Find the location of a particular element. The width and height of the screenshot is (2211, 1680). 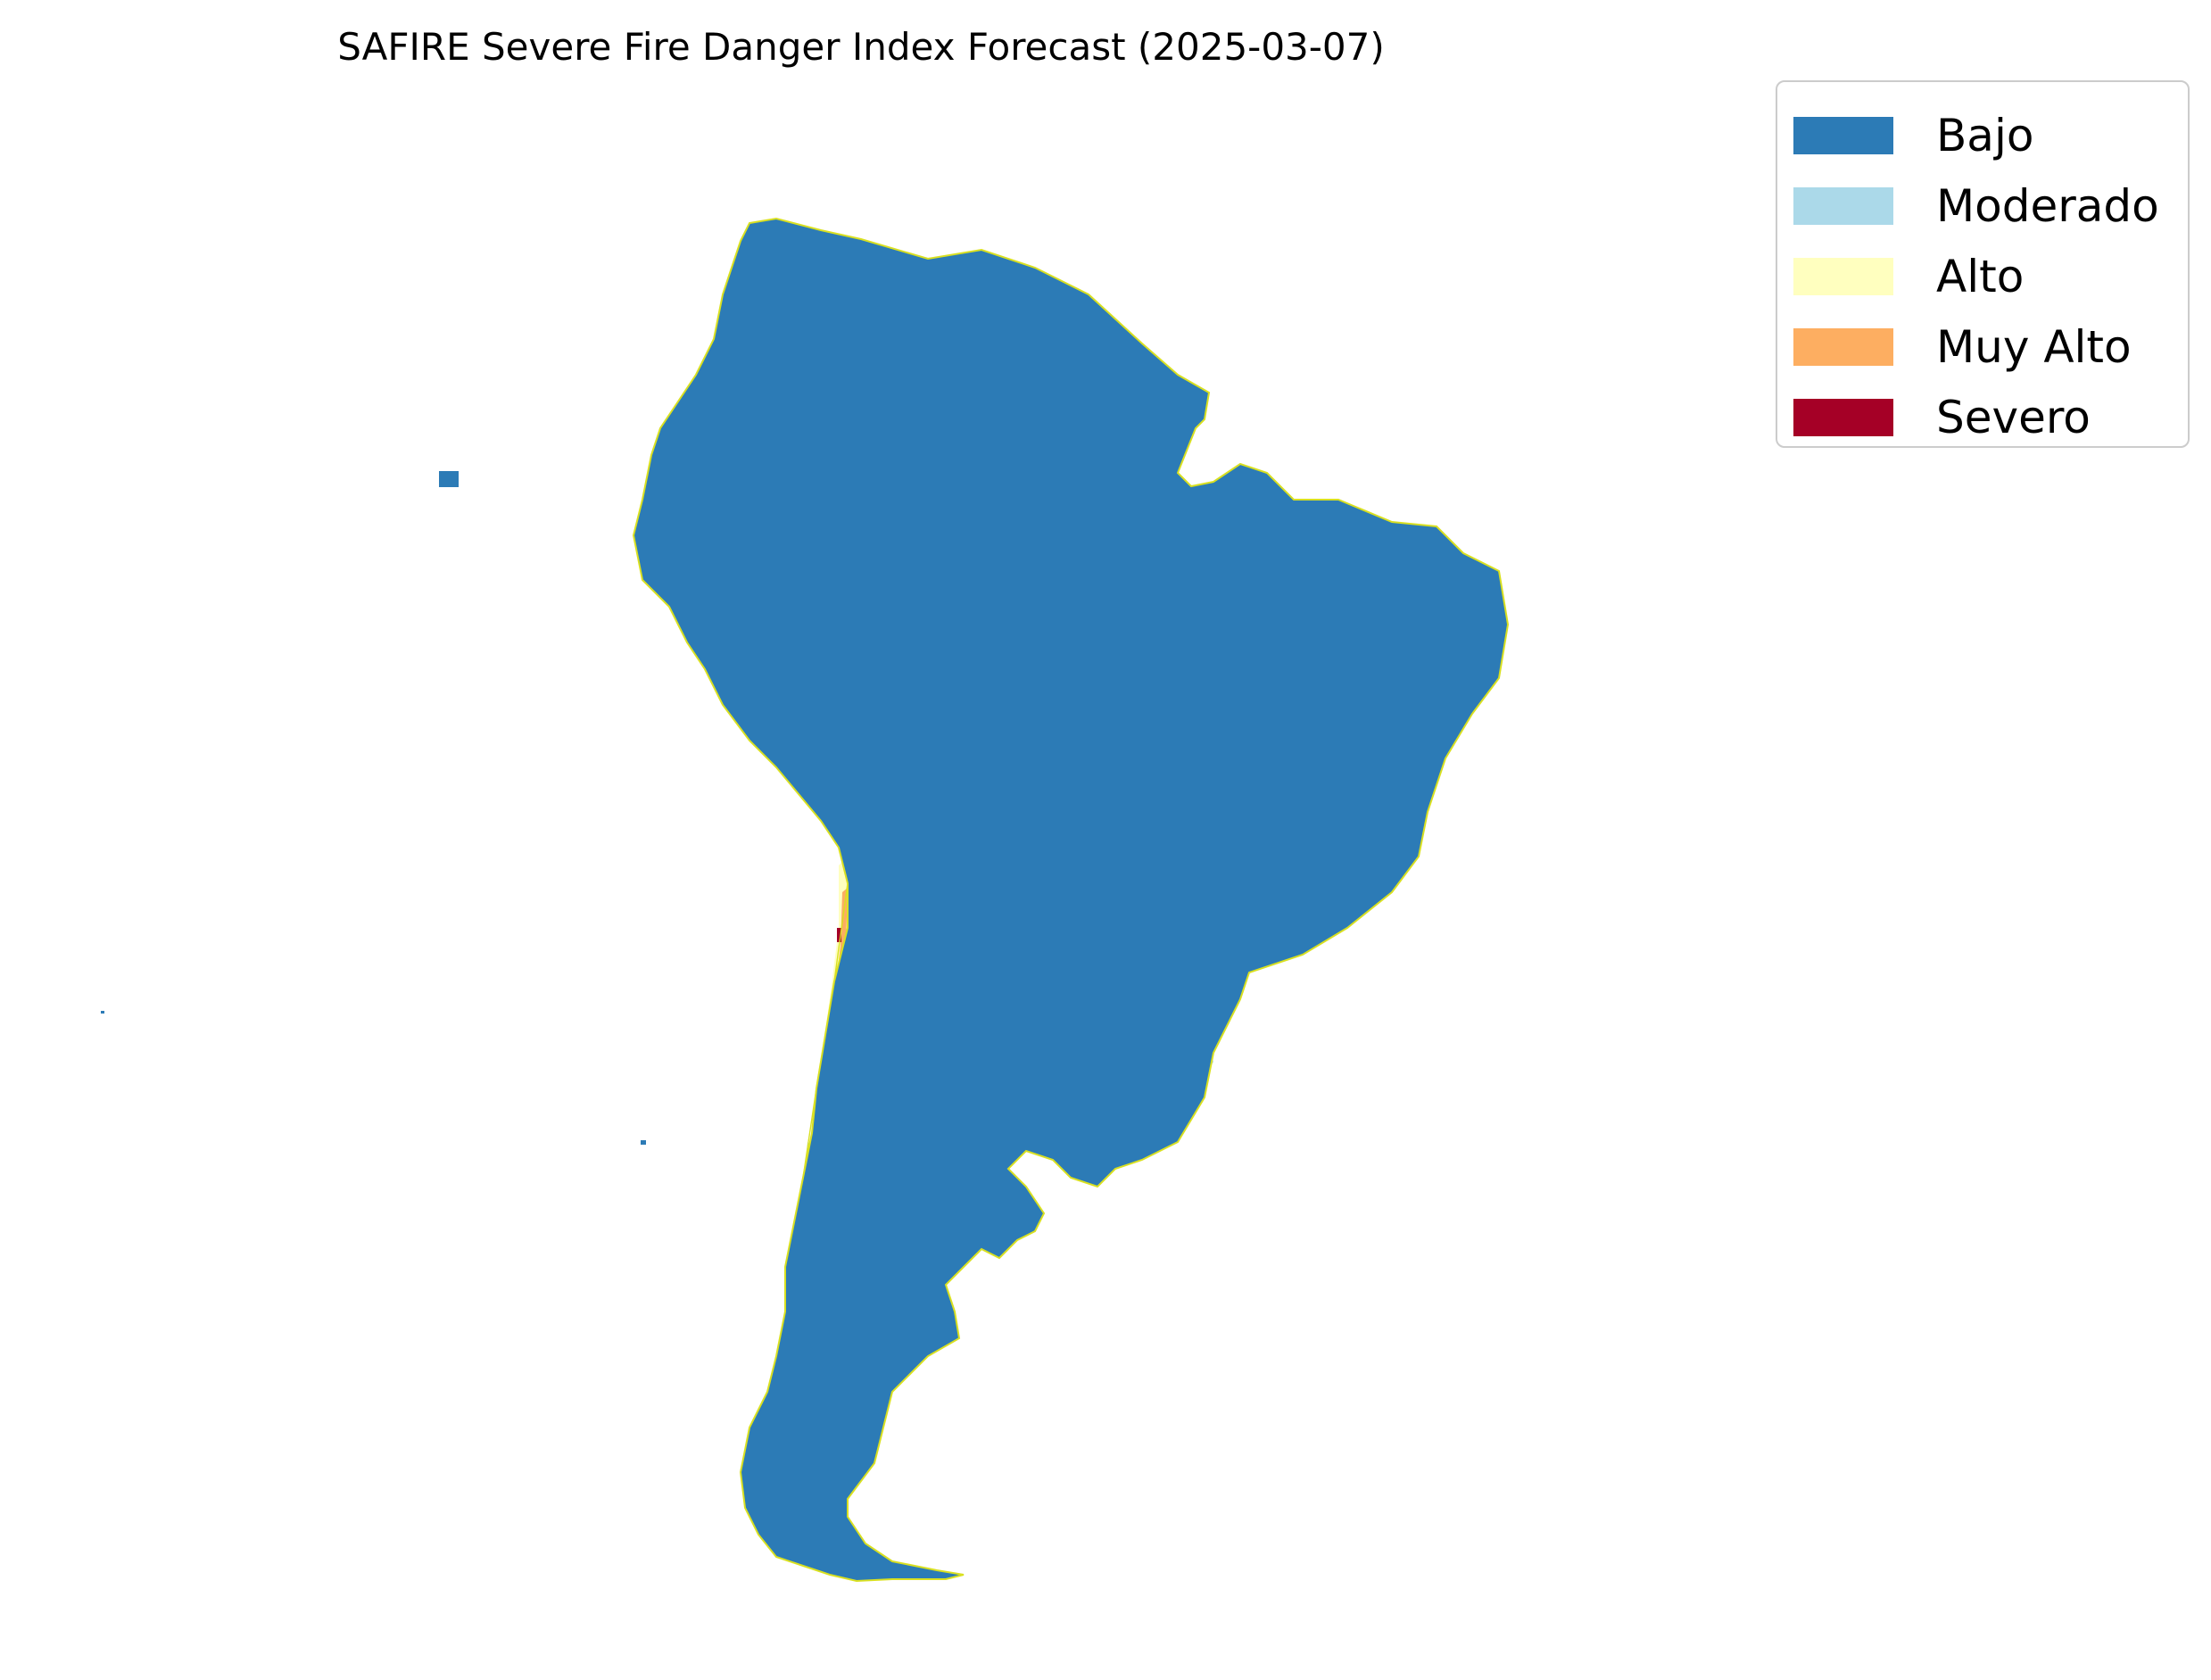

legend-item-muy-alto: Muy Alto is located at coordinates (1990, 346).